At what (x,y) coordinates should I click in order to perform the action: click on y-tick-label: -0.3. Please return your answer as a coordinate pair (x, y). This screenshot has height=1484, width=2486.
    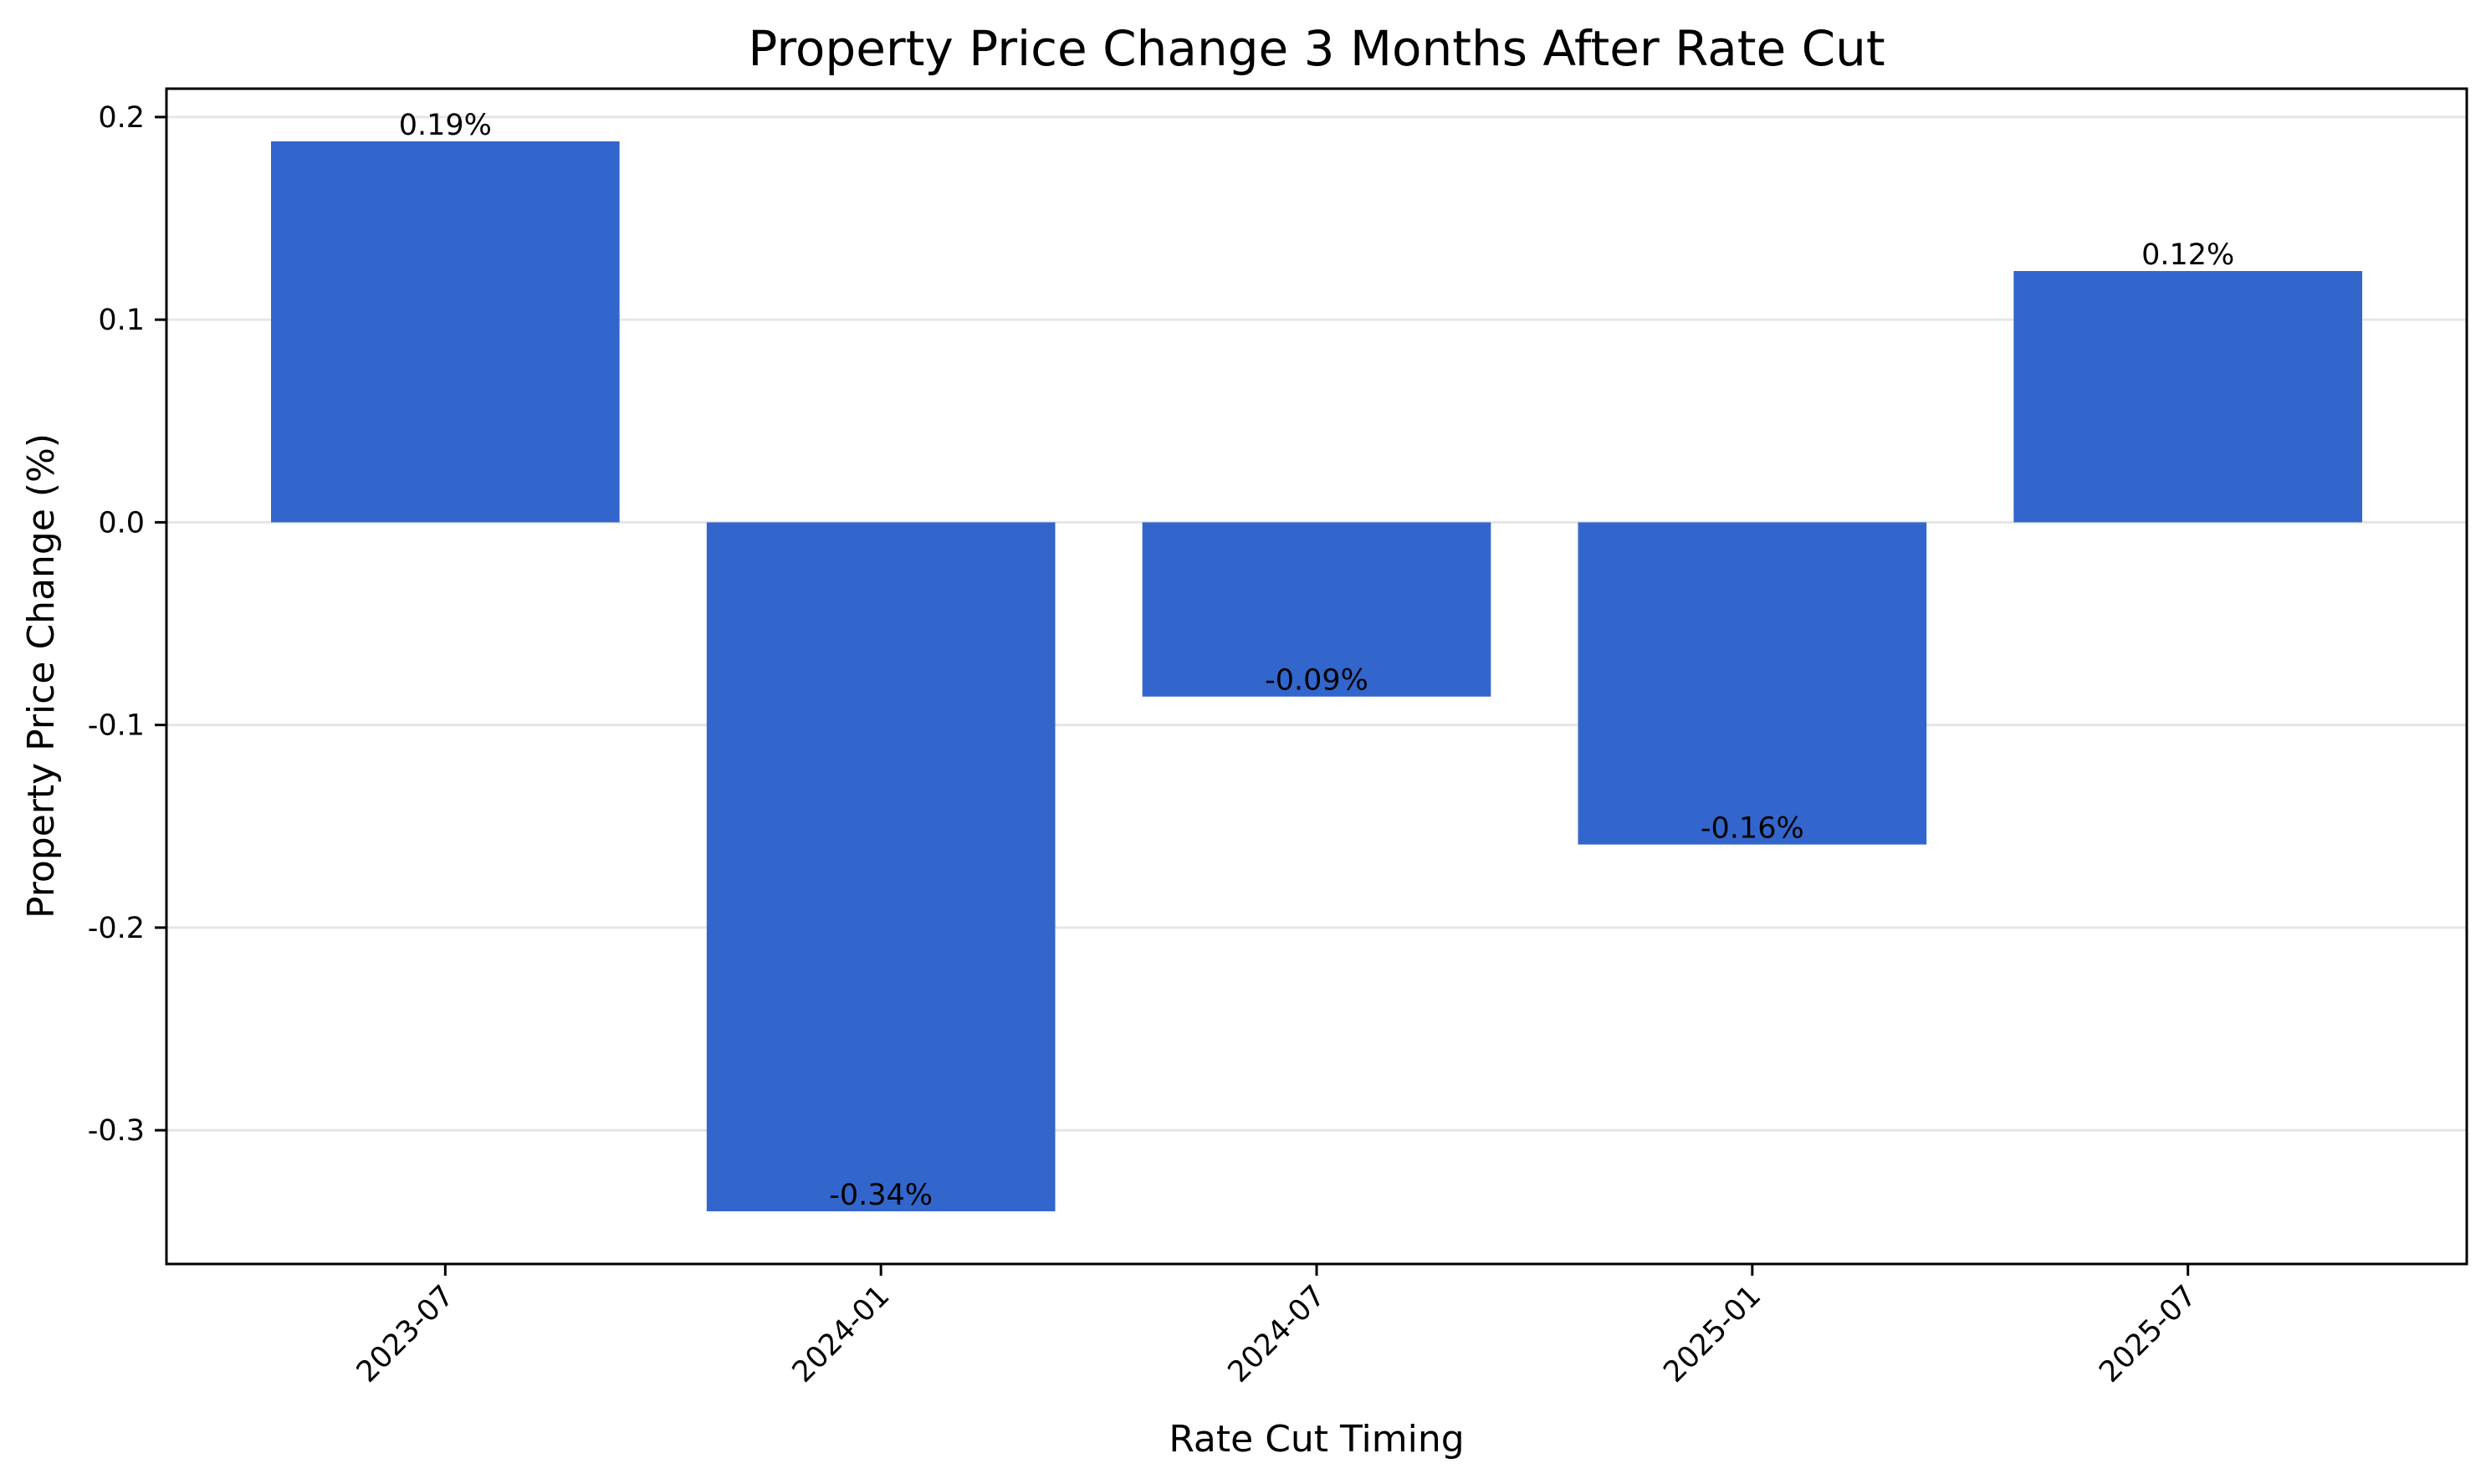
    Looking at the image, I should click on (117, 1131).